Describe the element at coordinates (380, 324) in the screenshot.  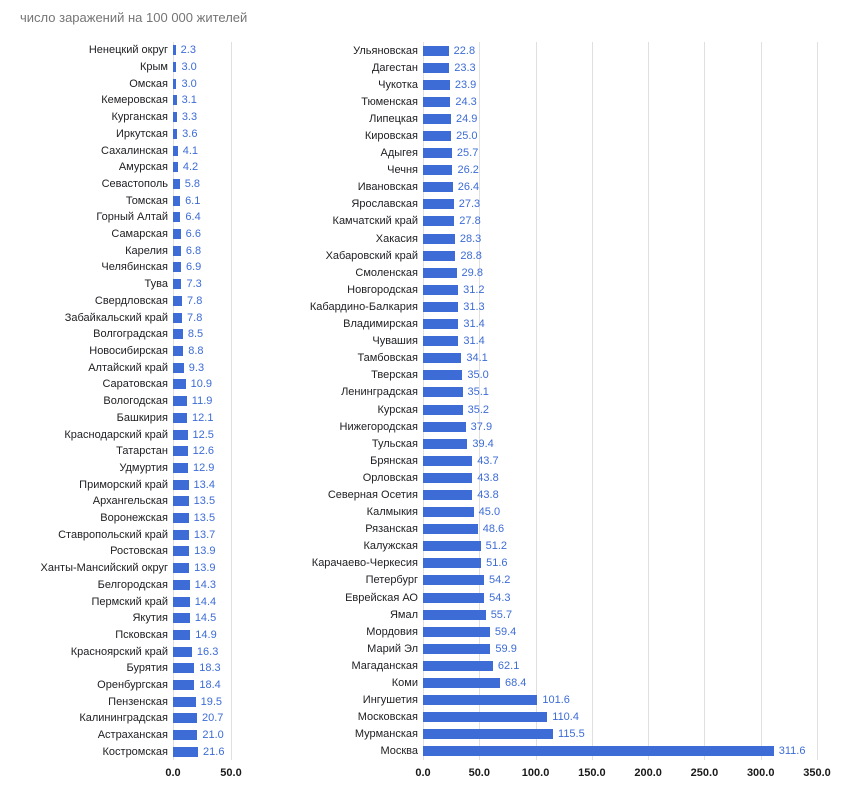
I see `category-label: Владимирская` at that location.